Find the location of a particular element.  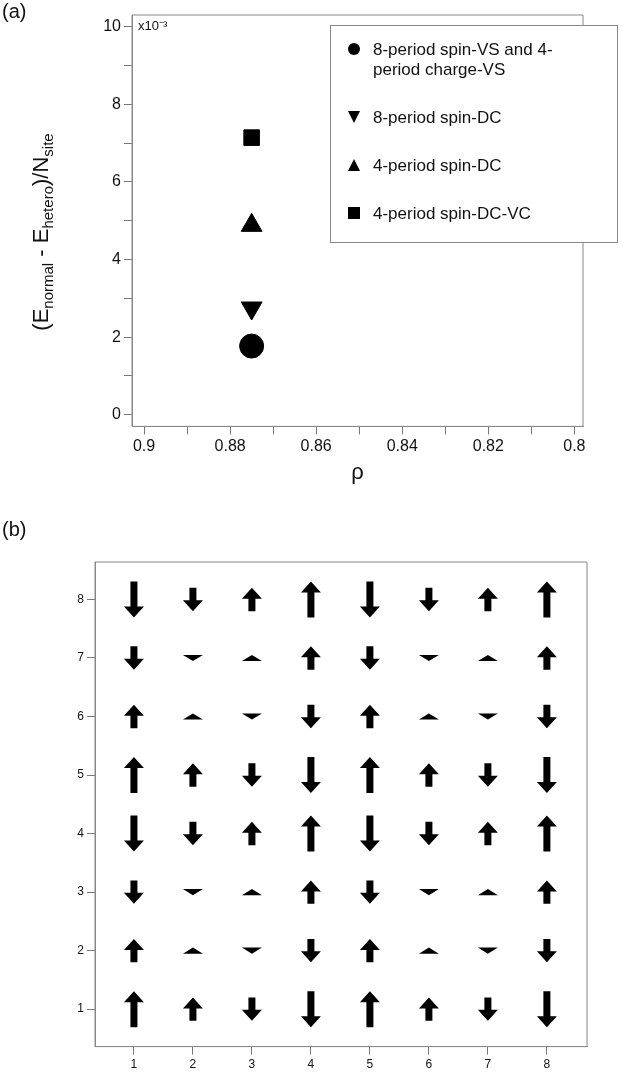

y-tick-label: 7 is located at coordinates (81, 657).